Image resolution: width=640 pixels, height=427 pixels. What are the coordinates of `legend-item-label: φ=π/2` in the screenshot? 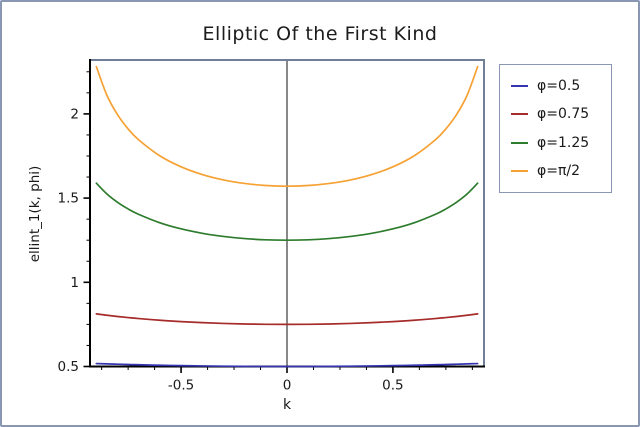 It's located at (559, 170).